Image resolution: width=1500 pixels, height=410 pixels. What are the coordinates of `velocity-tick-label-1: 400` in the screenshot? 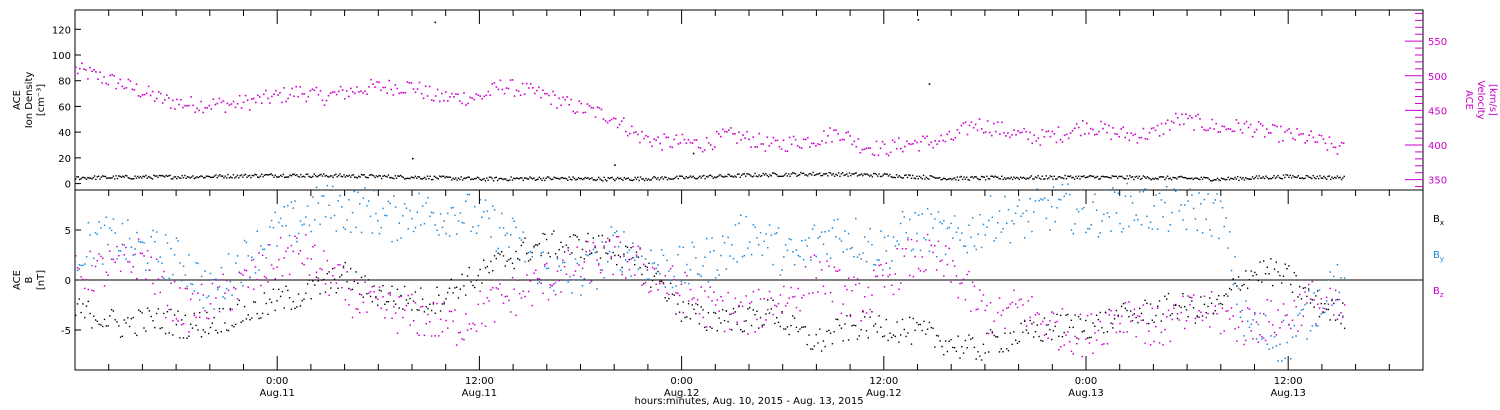 It's located at (1437, 146).